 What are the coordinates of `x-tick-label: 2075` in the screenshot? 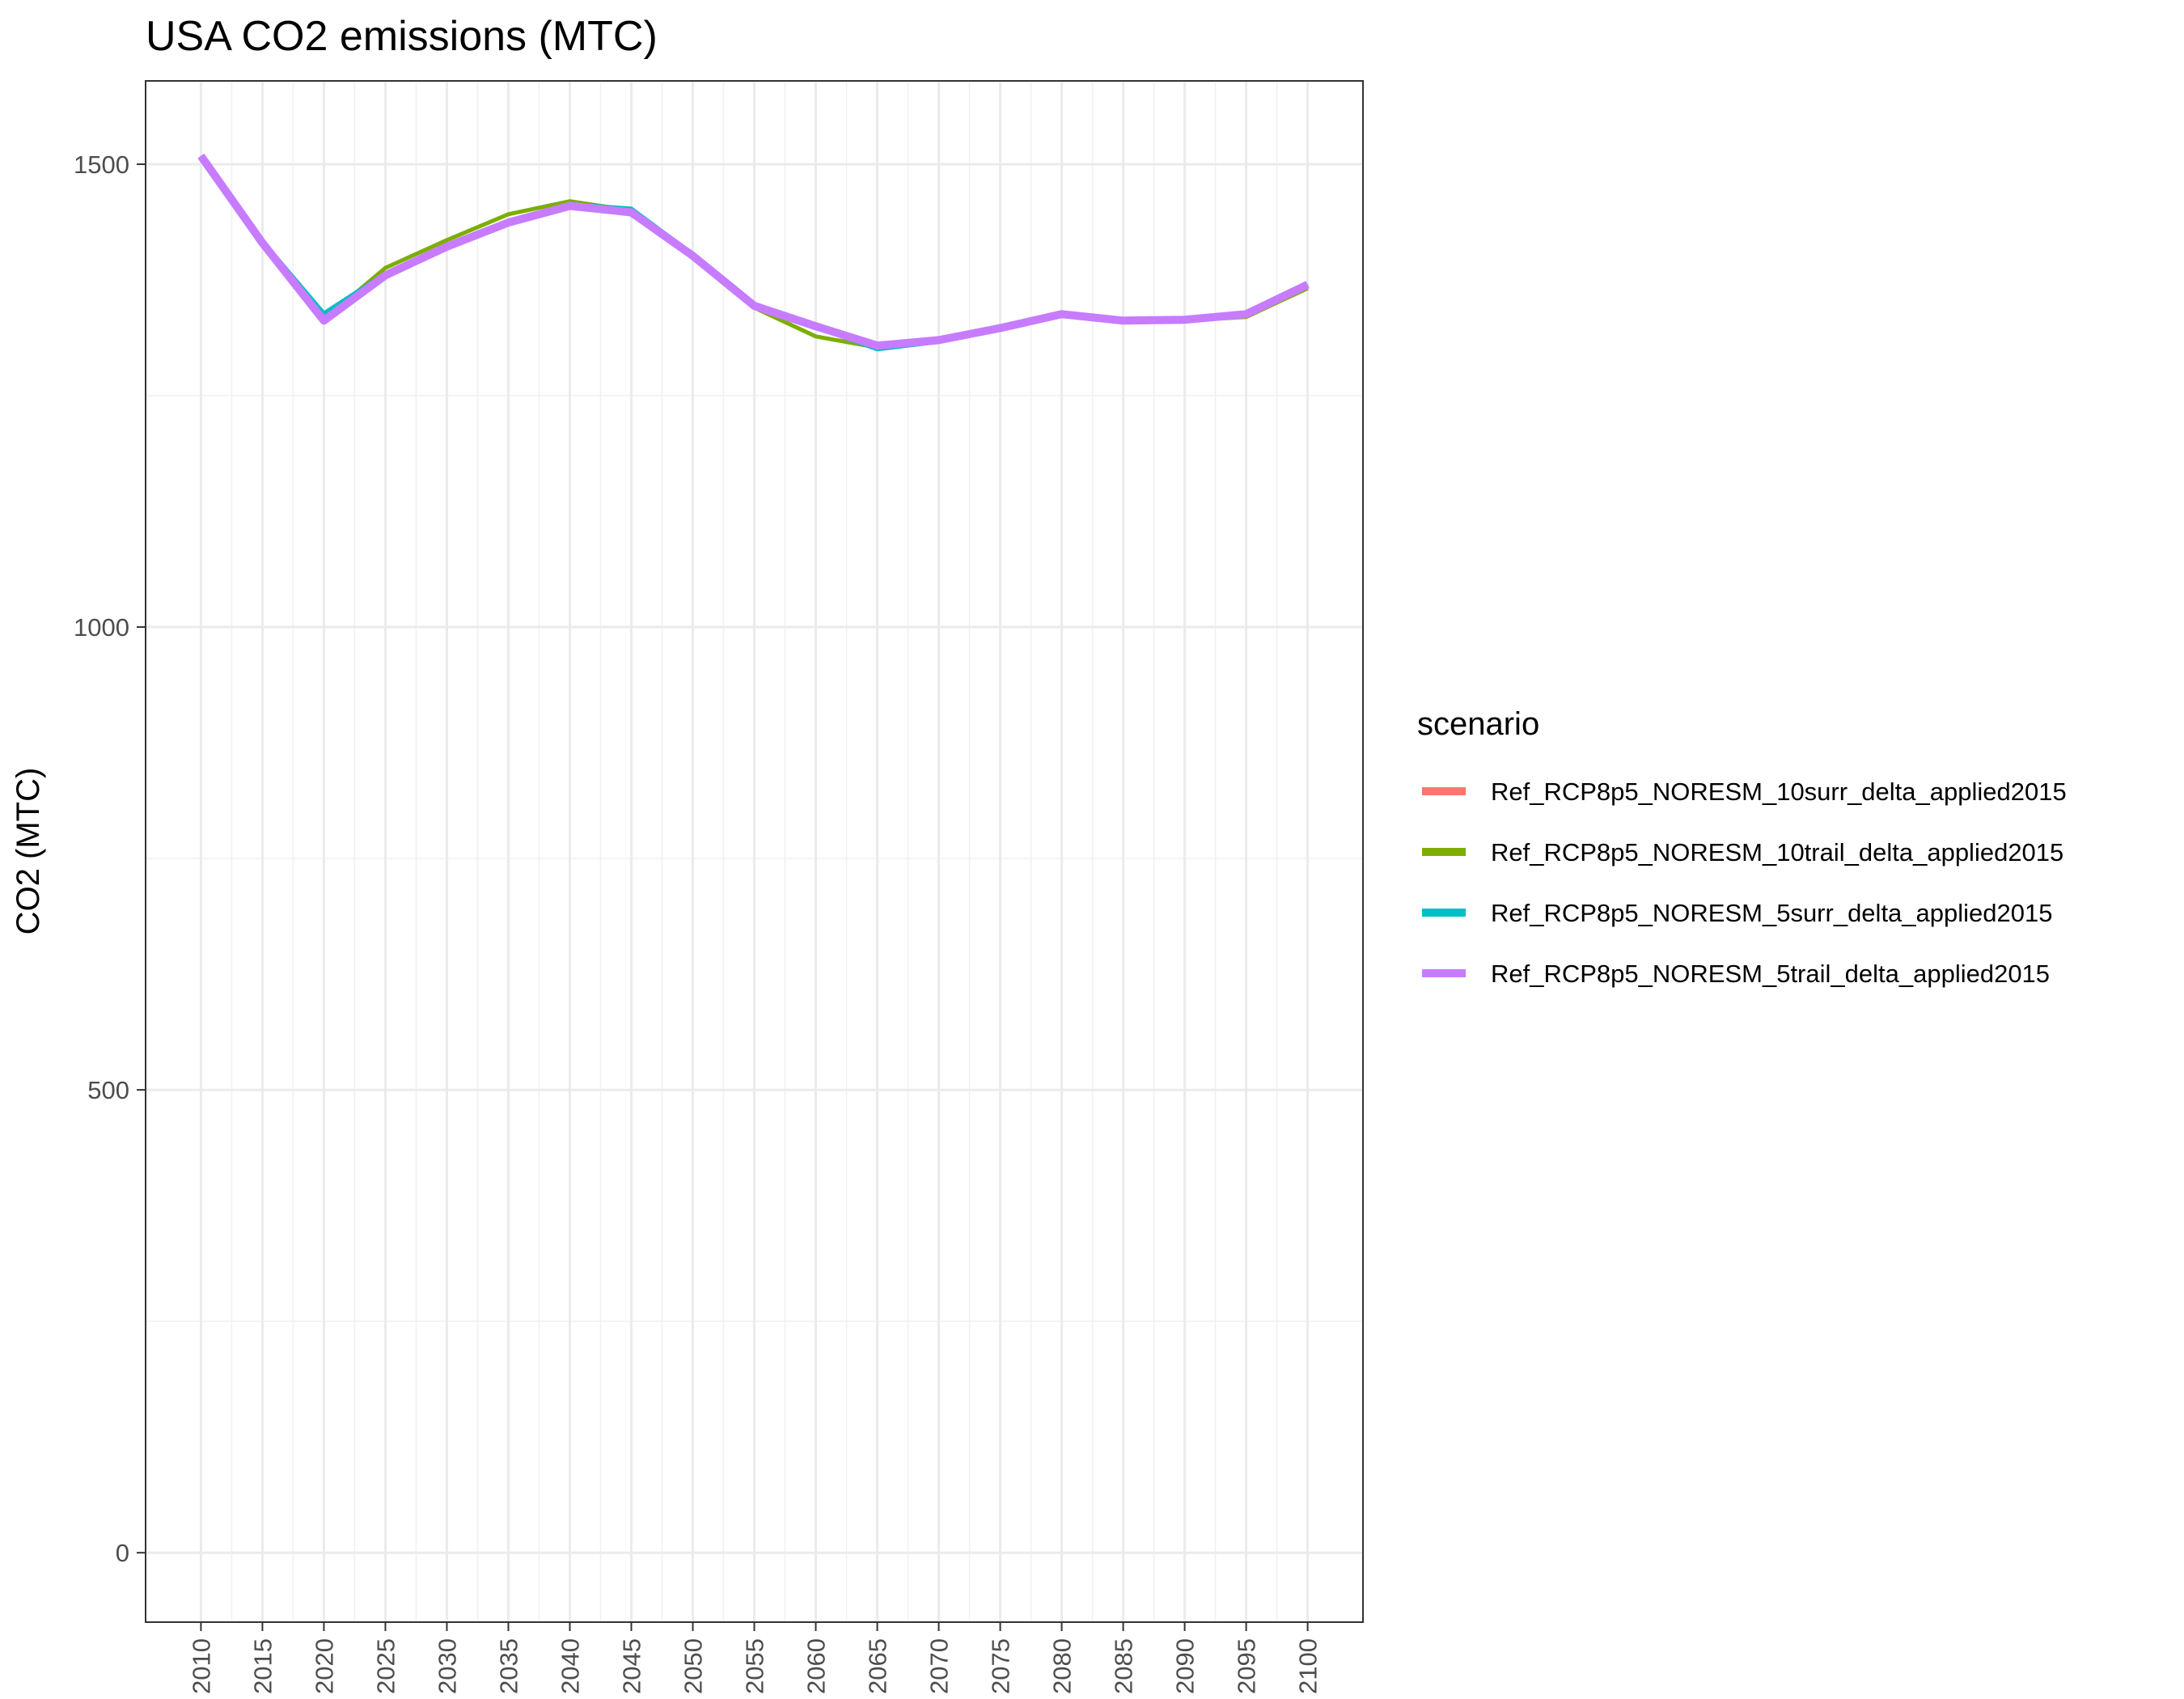 It's located at (1001, 1666).